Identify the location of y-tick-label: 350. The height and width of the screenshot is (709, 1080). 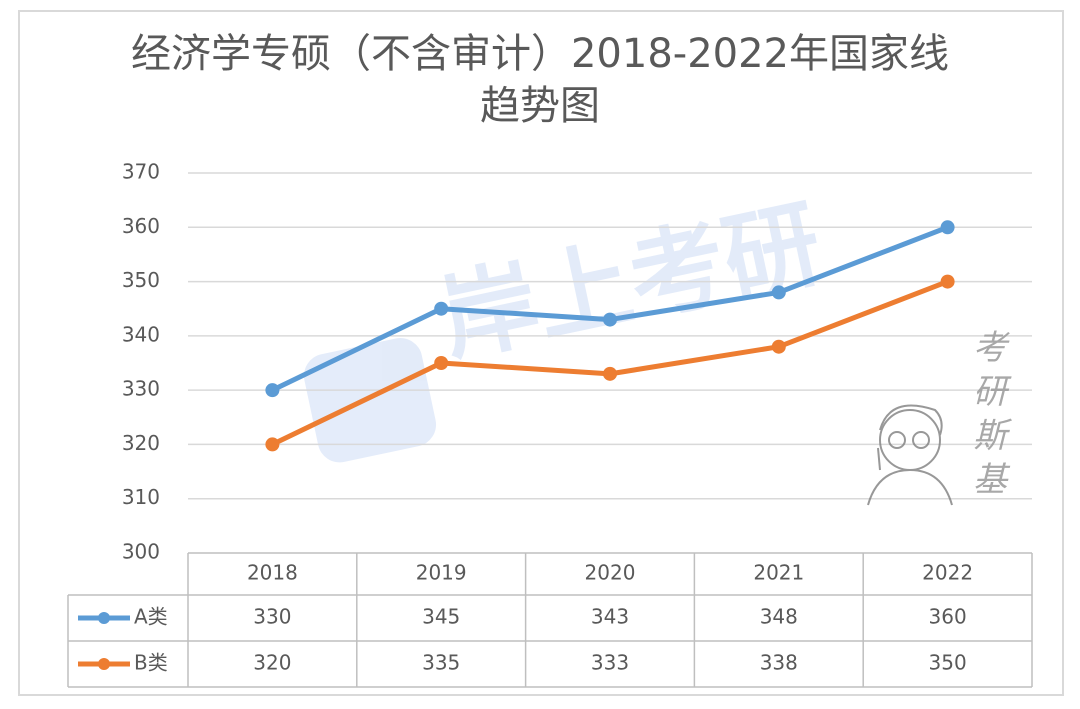
(141, 280).